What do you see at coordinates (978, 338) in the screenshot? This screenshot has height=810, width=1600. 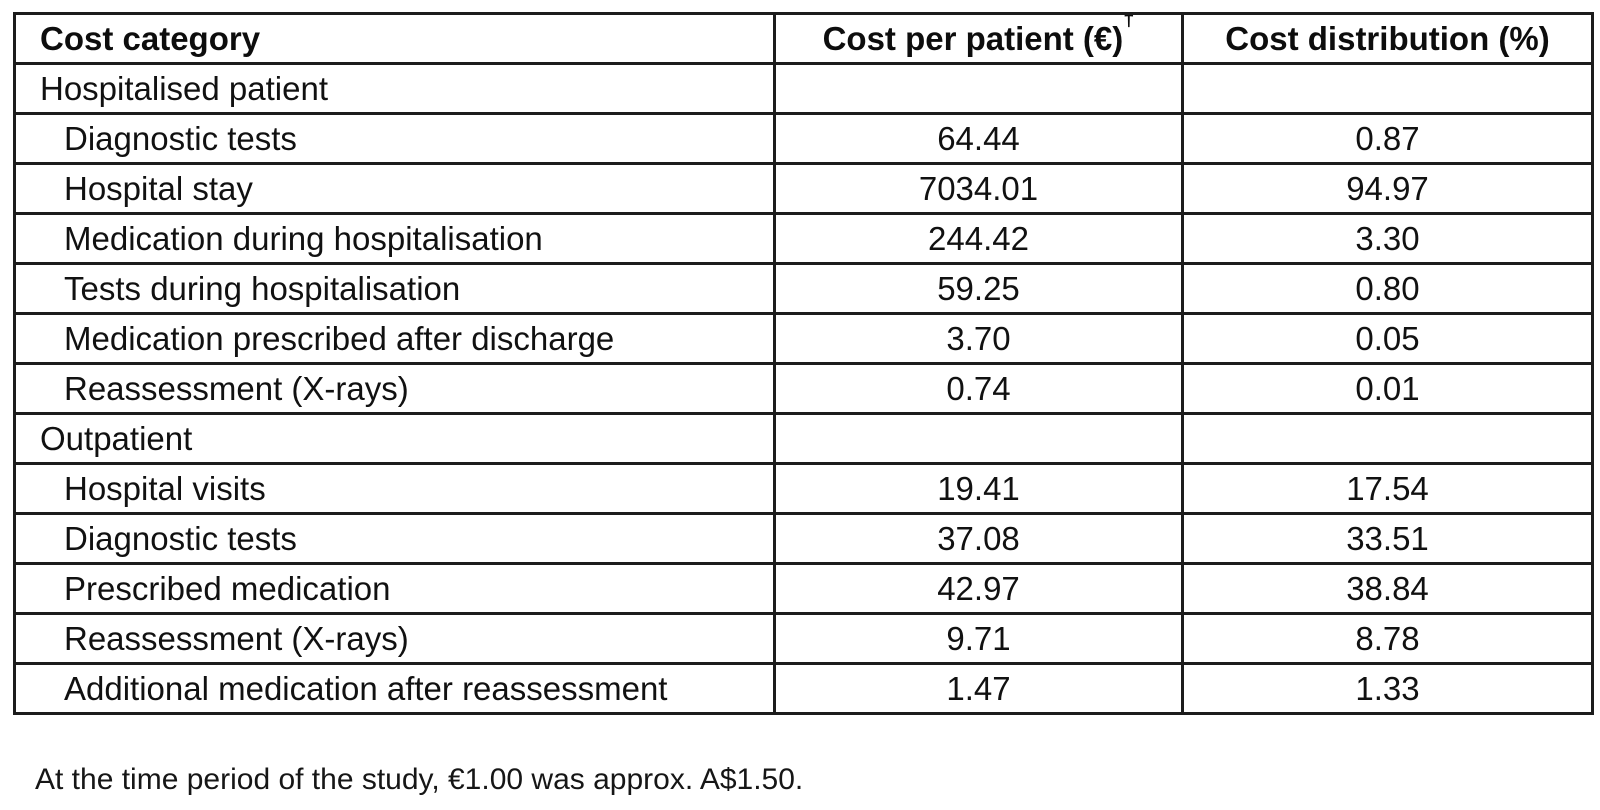 I see `cost-per-patient-cell: 3.70` at bounding box center [978, 338].